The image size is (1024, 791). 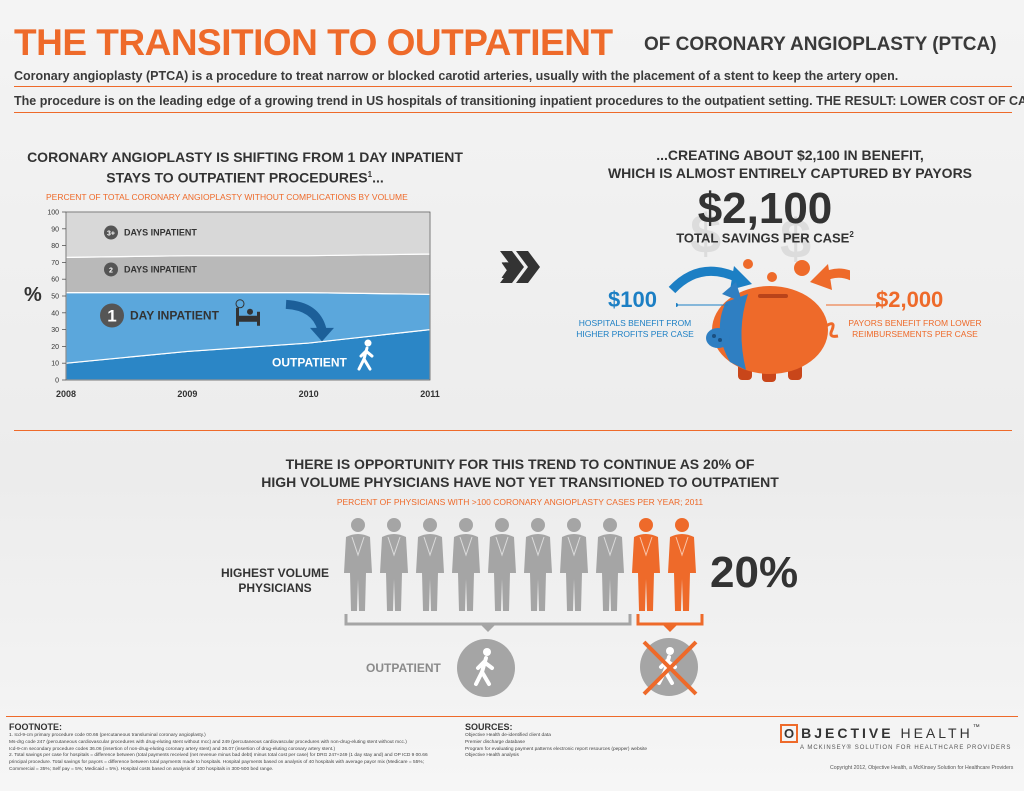 I want to click on logo-tm: ™, so click(x=976, y=727).